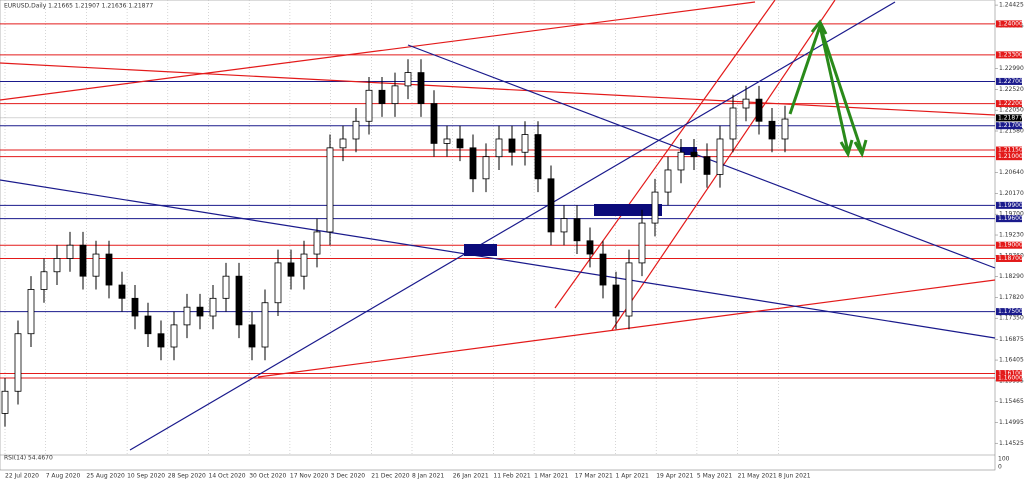 Image resolution: width=1024 pixels, height=485 pixels. I want to click on level-label: 1.18700, so click(1010, 258).